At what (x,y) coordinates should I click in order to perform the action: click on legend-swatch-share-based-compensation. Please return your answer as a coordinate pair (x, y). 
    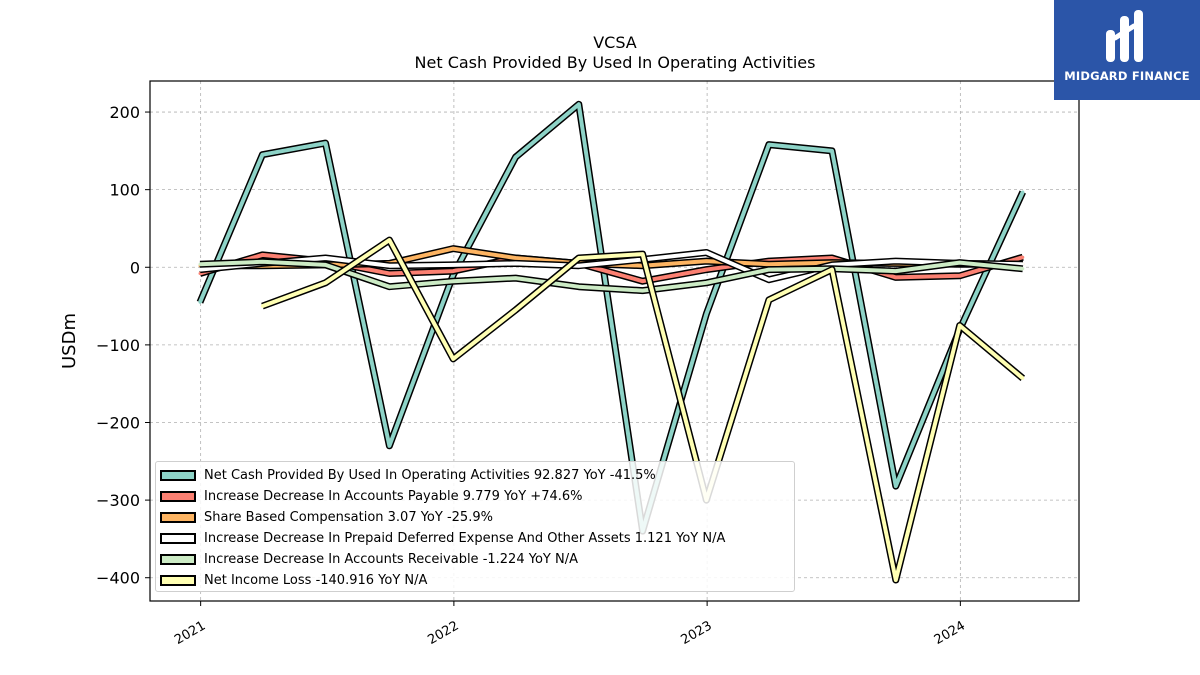
    Looking at the image, I should click on (178, 517).